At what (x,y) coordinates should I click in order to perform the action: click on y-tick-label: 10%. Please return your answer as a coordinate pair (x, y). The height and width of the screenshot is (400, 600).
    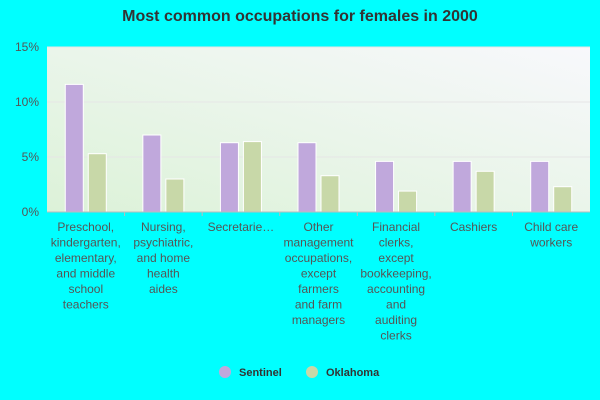
    Looking at the image, I should click on (27, 102).